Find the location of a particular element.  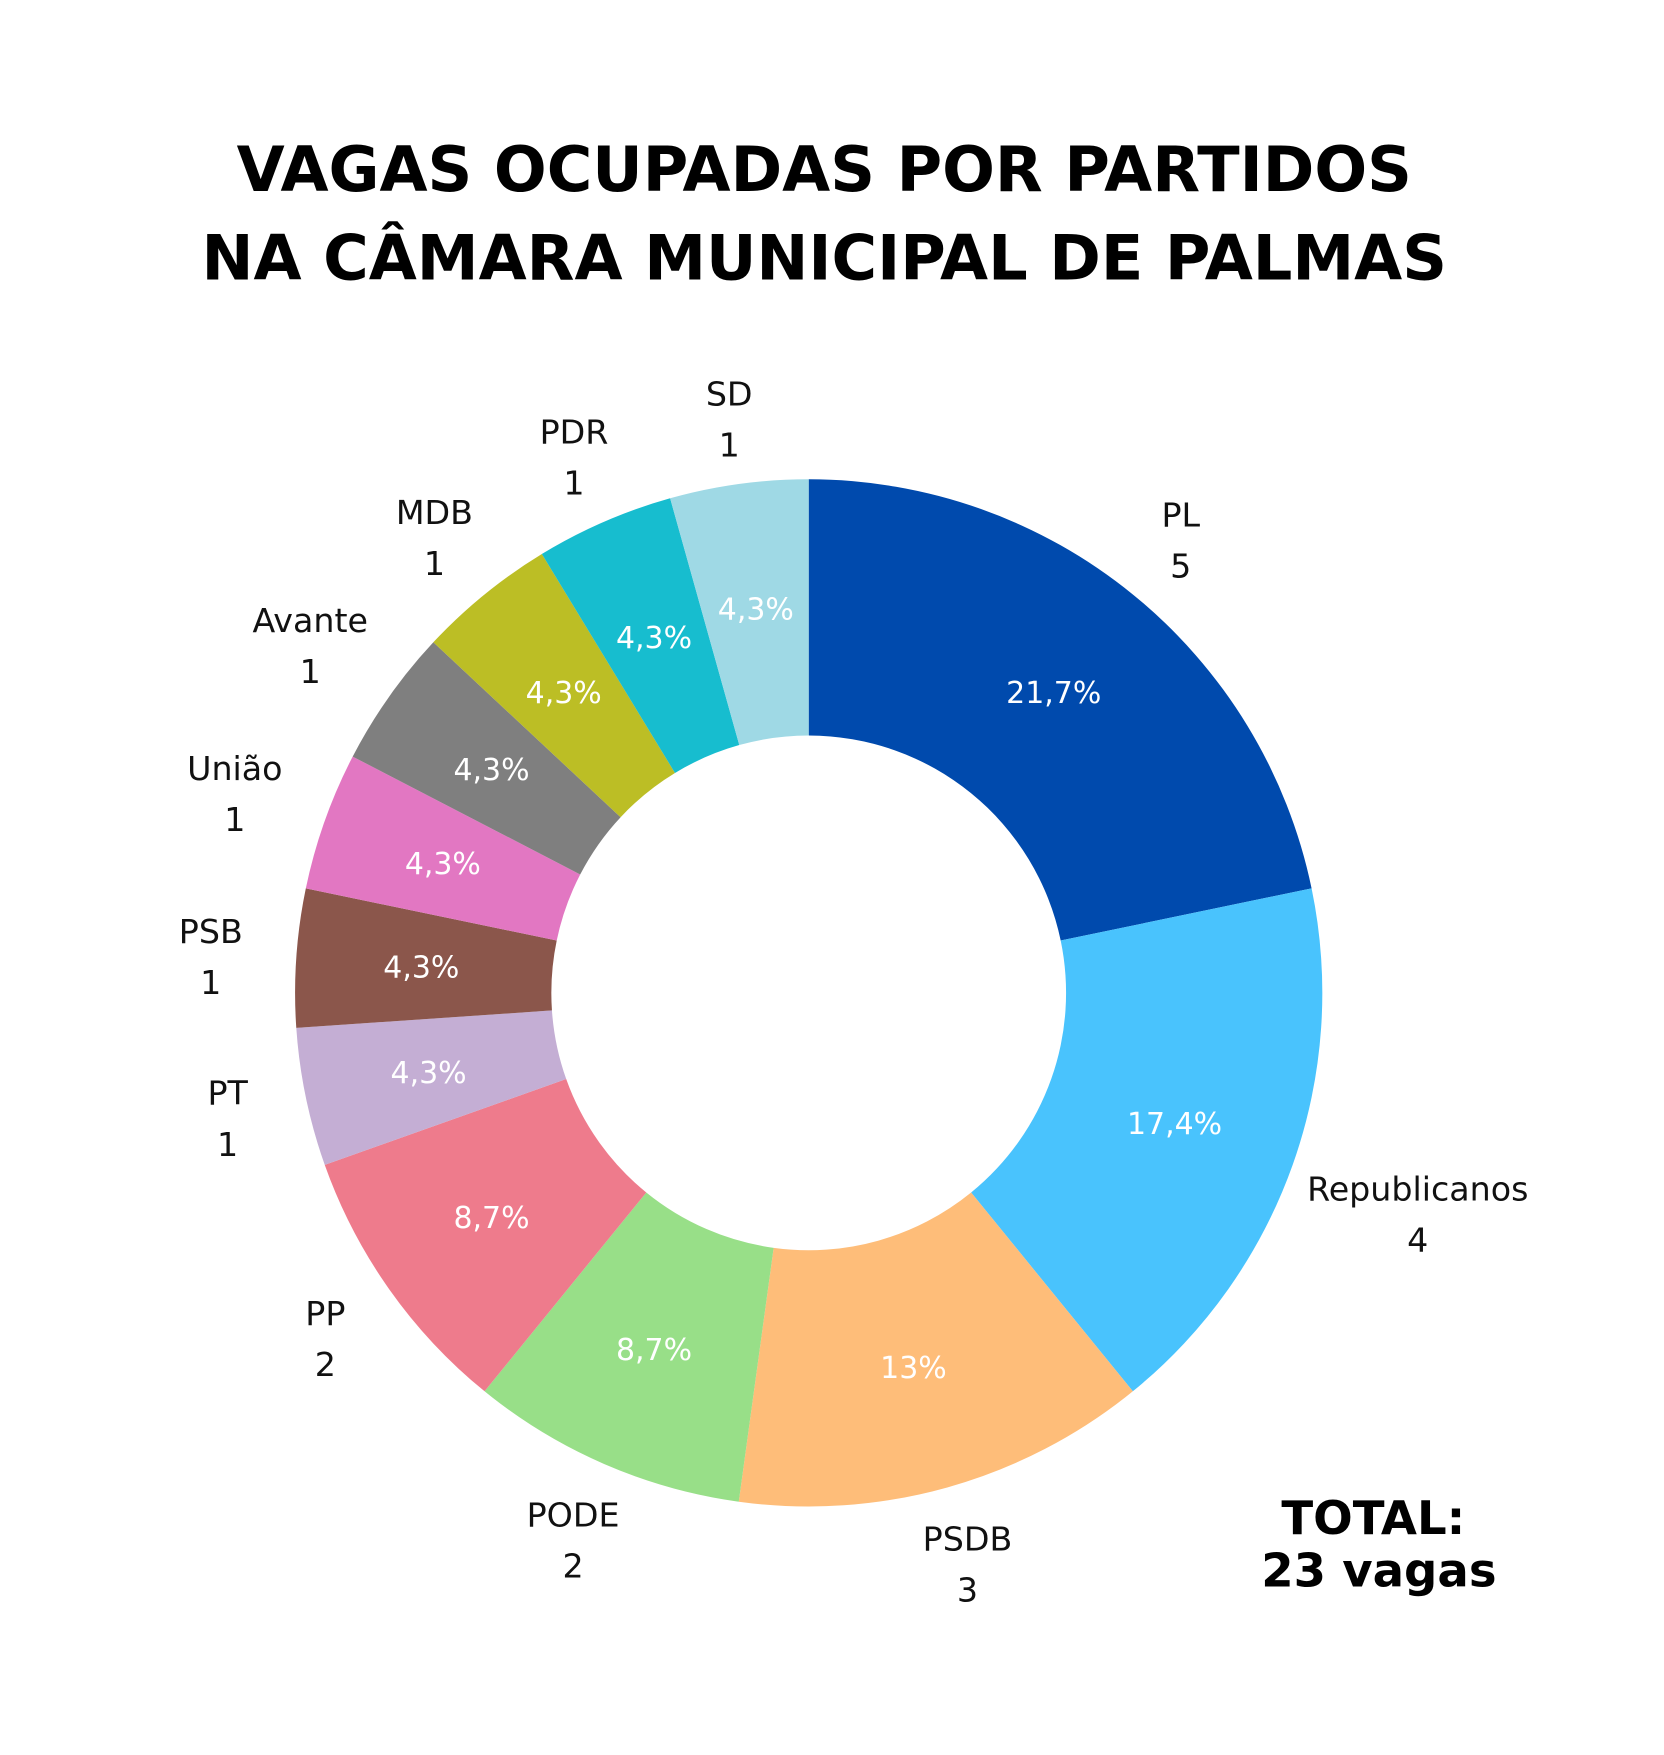

slice-psb is located at coordinates (426, 958).